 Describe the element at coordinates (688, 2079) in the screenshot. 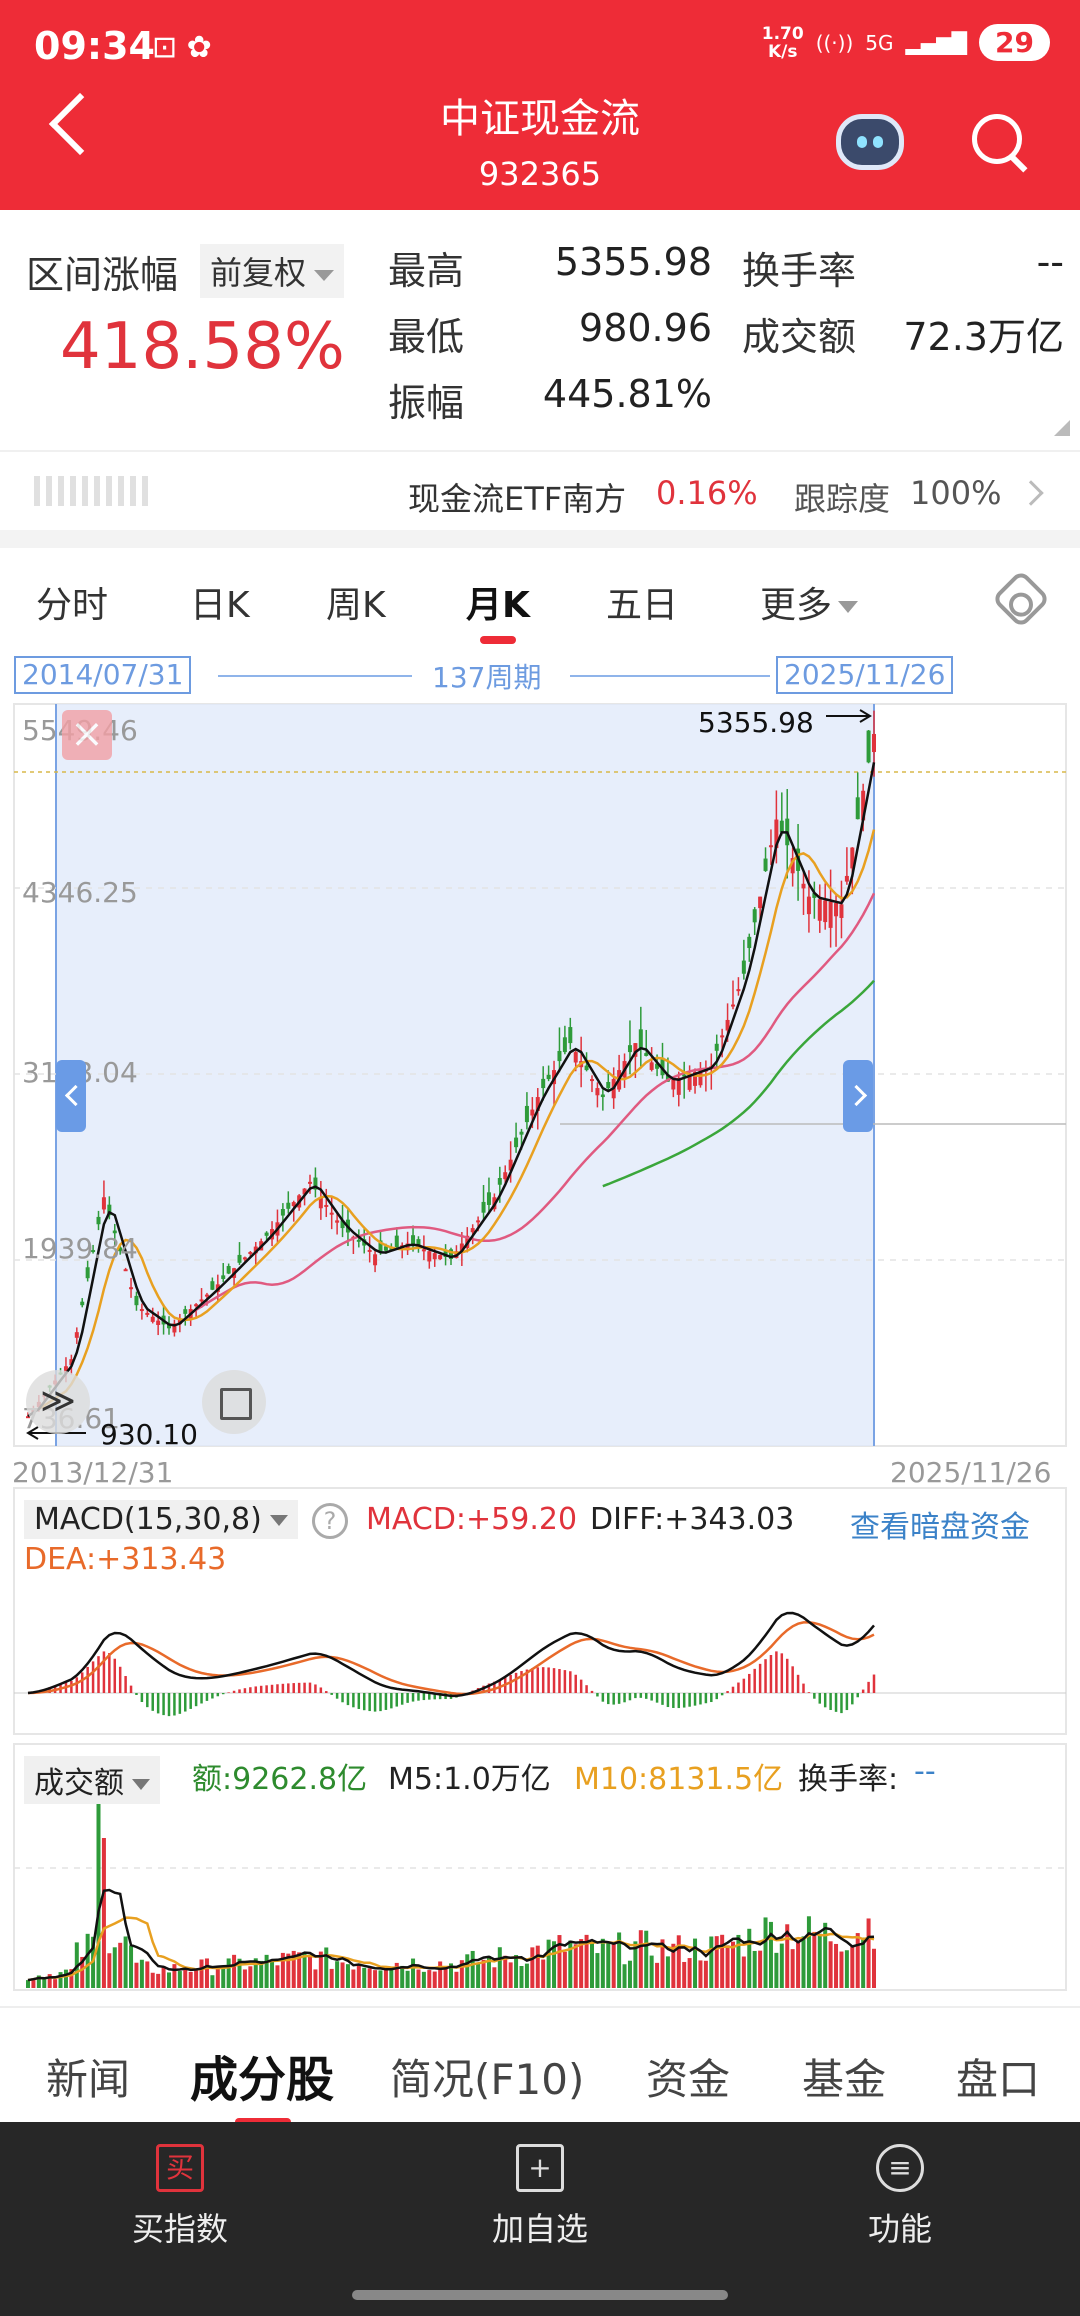

I see `tab-funds-flow: 资金` at that location.